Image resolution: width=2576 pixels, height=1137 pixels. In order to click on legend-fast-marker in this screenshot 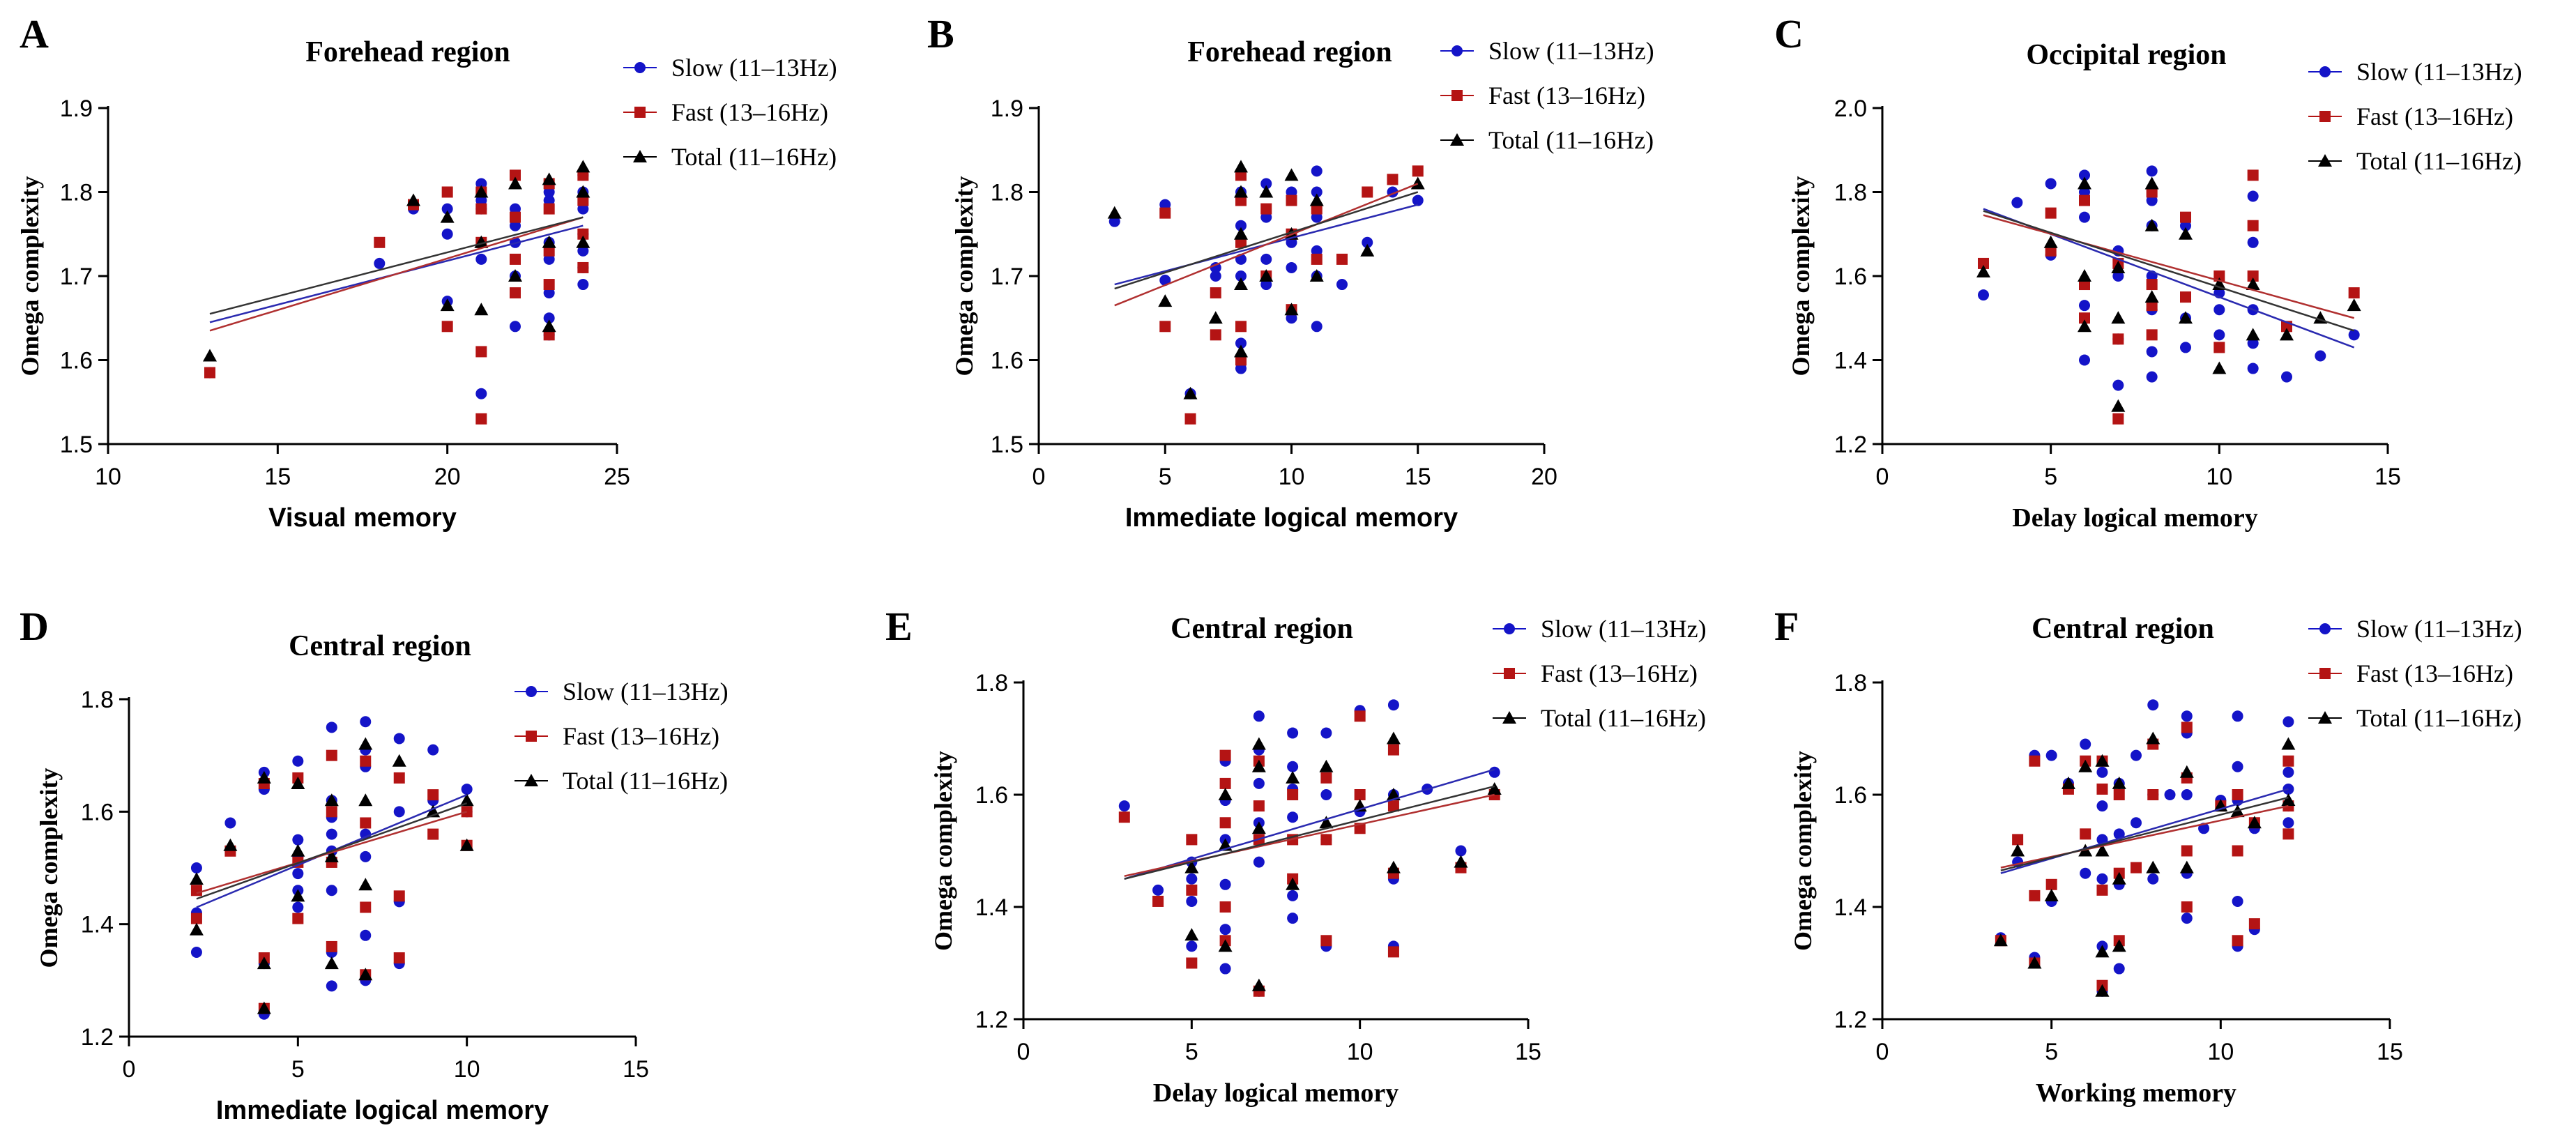, I will do `click(1457, 95)`.